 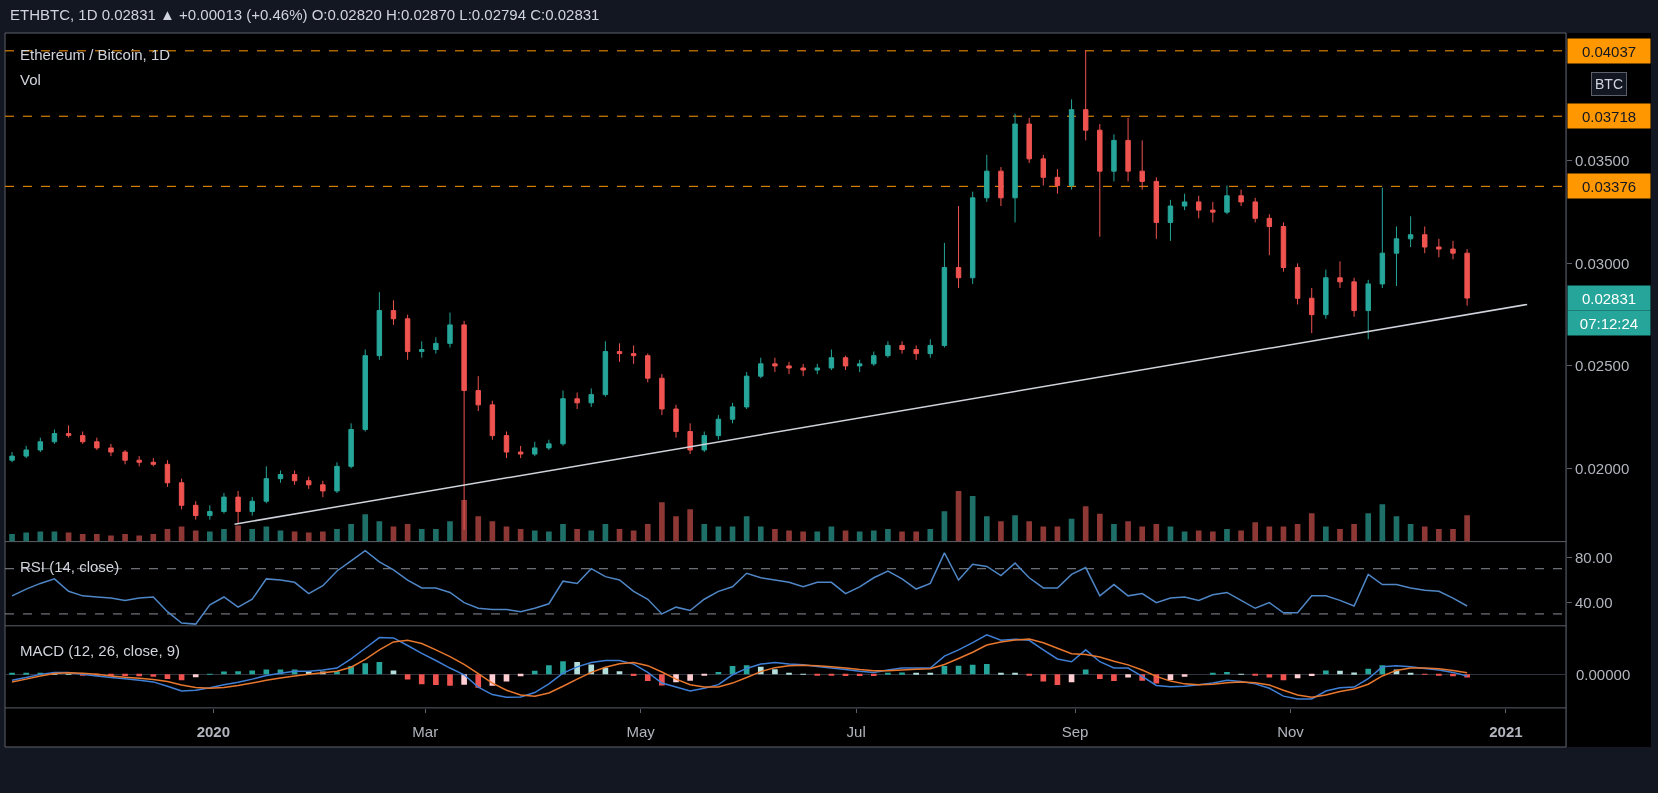 What do you see at coordinates (30, 79) in the screenshot?
I see `chart-title: Vol` at bounding box center [30, 79].